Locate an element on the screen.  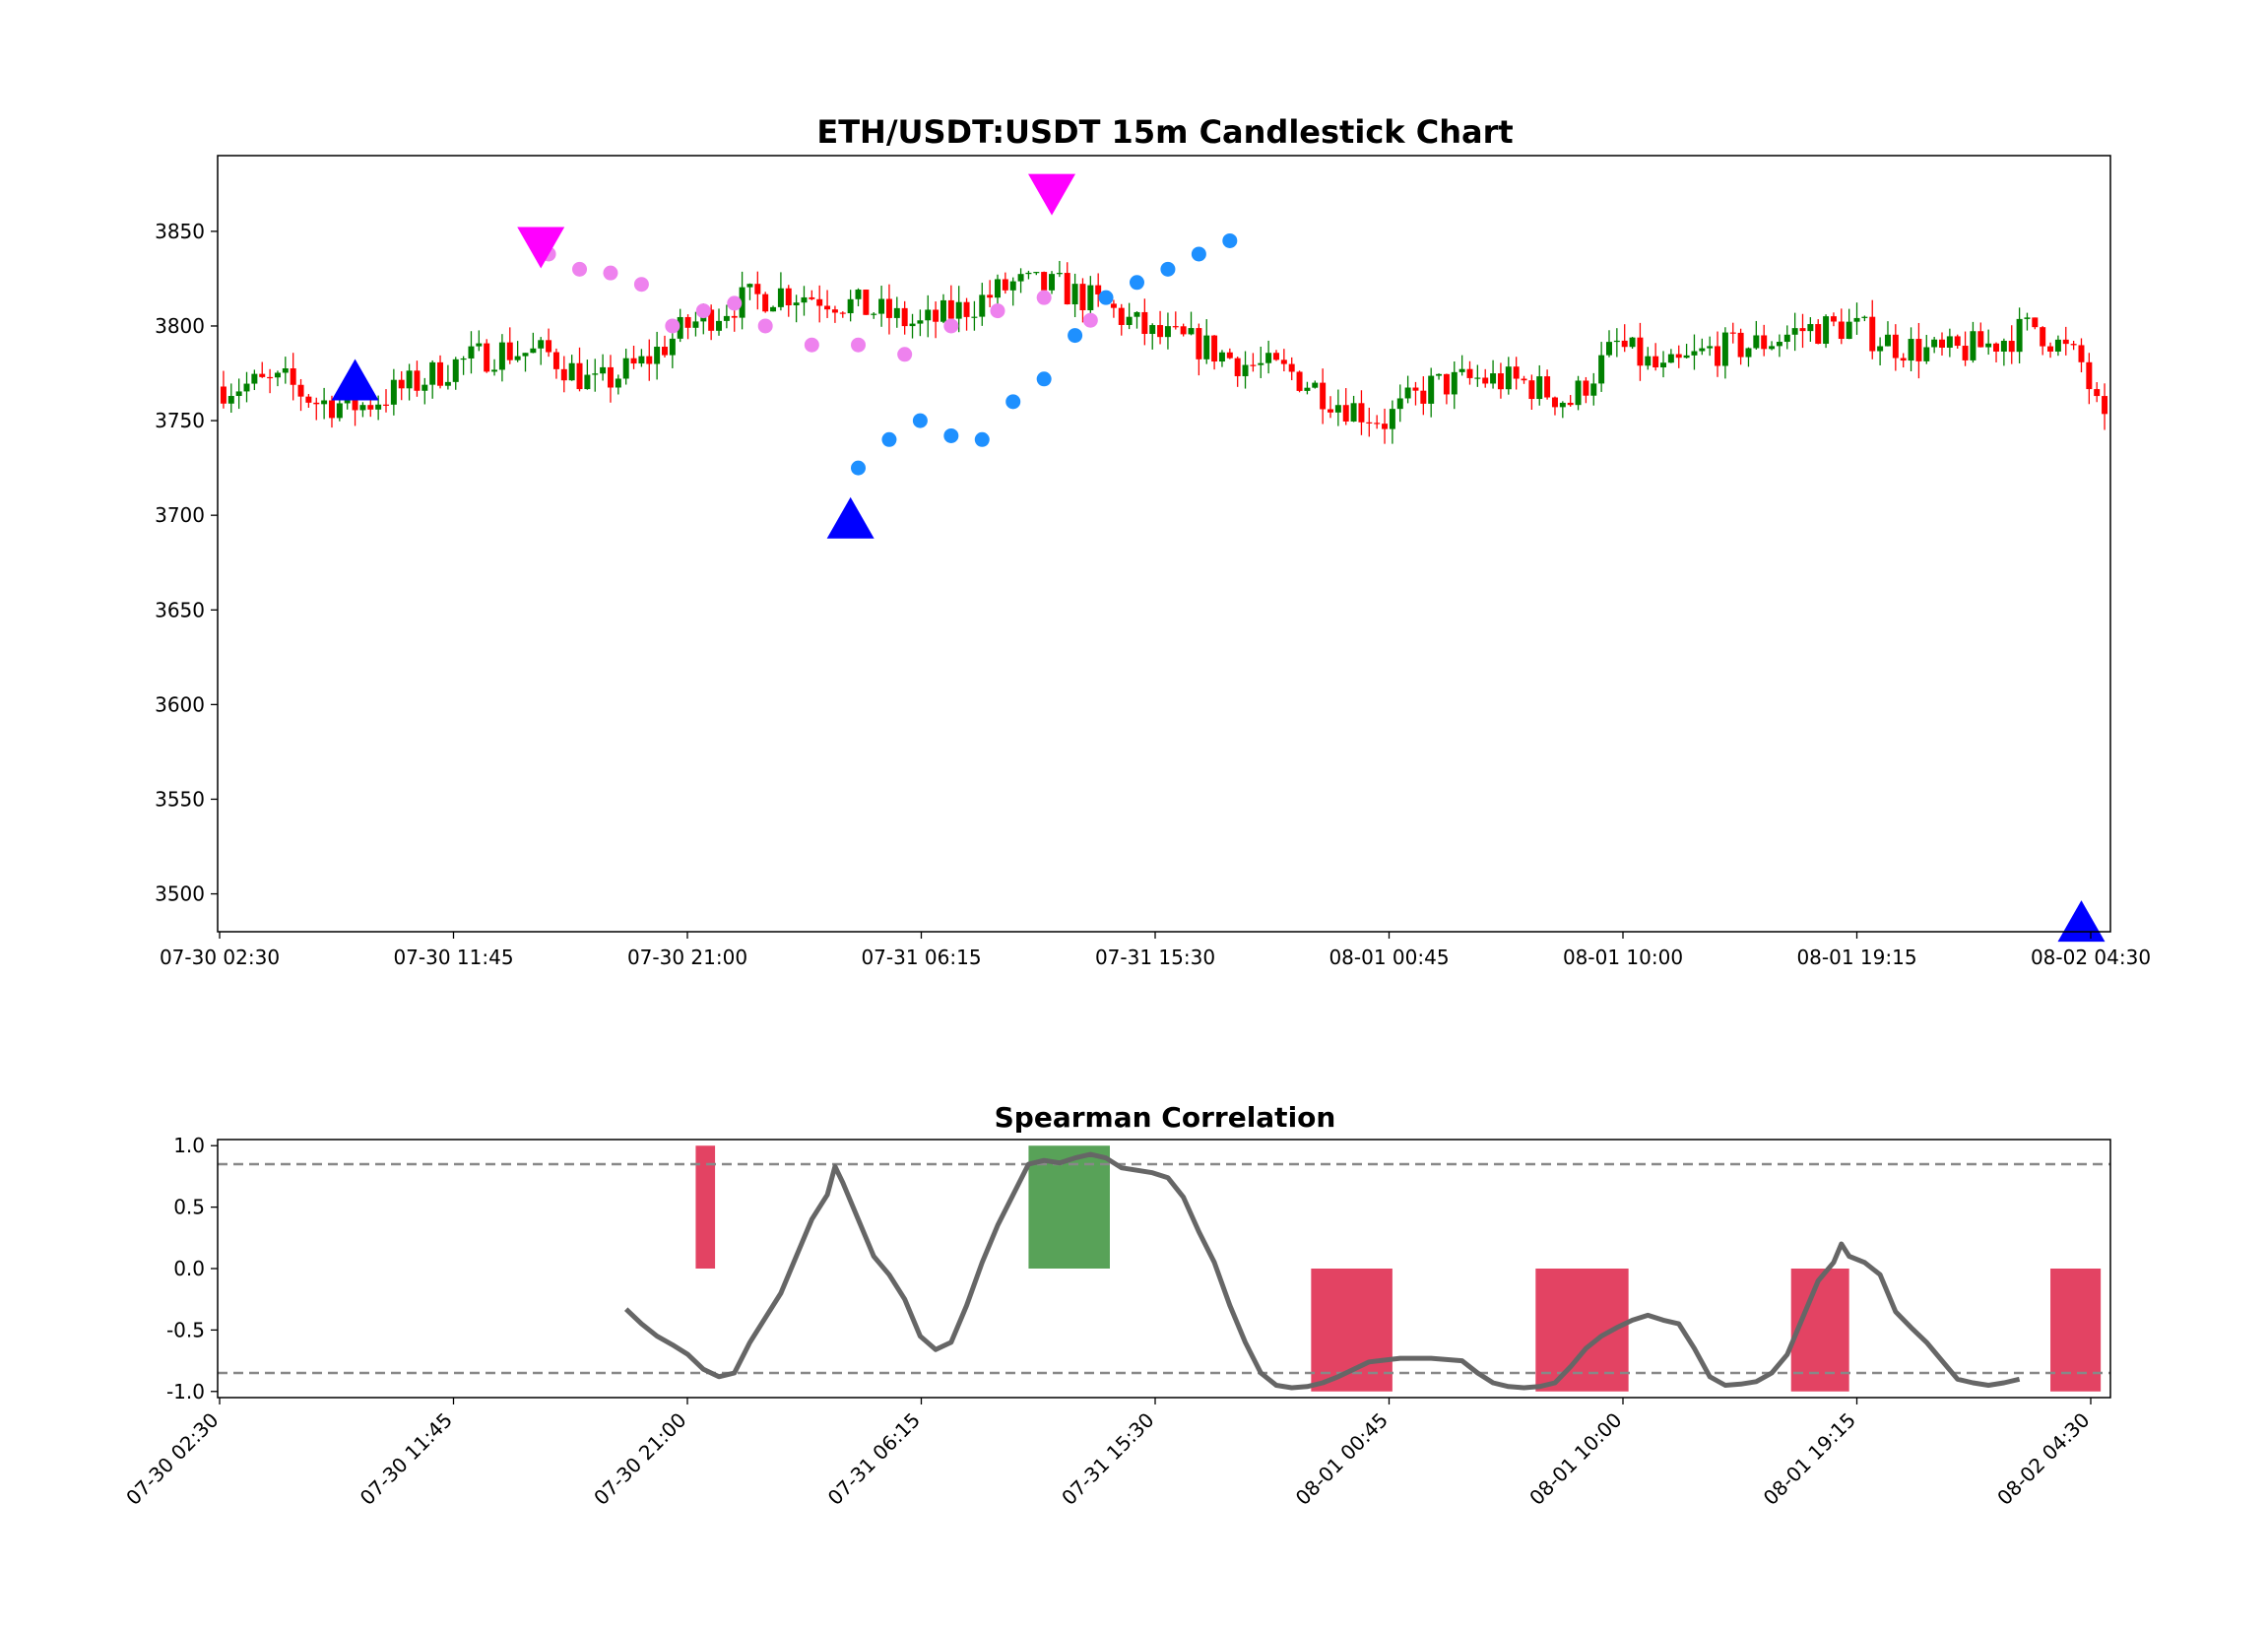
y-tick-label: 1.0 is located at coordinates (189, 1145).